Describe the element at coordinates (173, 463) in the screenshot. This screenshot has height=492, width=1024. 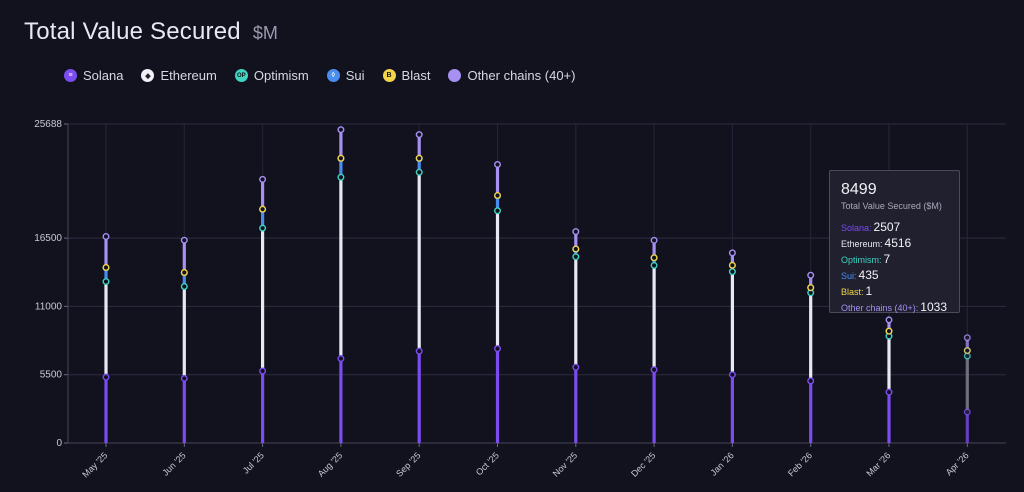
I see `x-tick-label: Jun '25` at that location.